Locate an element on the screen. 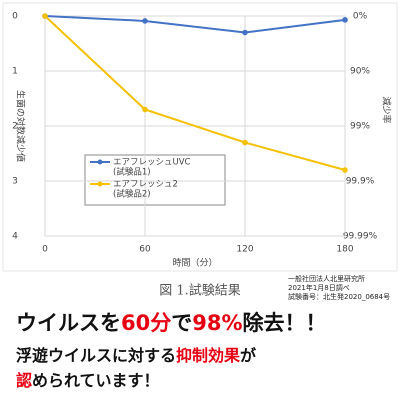 This screenshot has width=400, height=400. y2-tick-label: 99% is located at coordinates (360, 127).